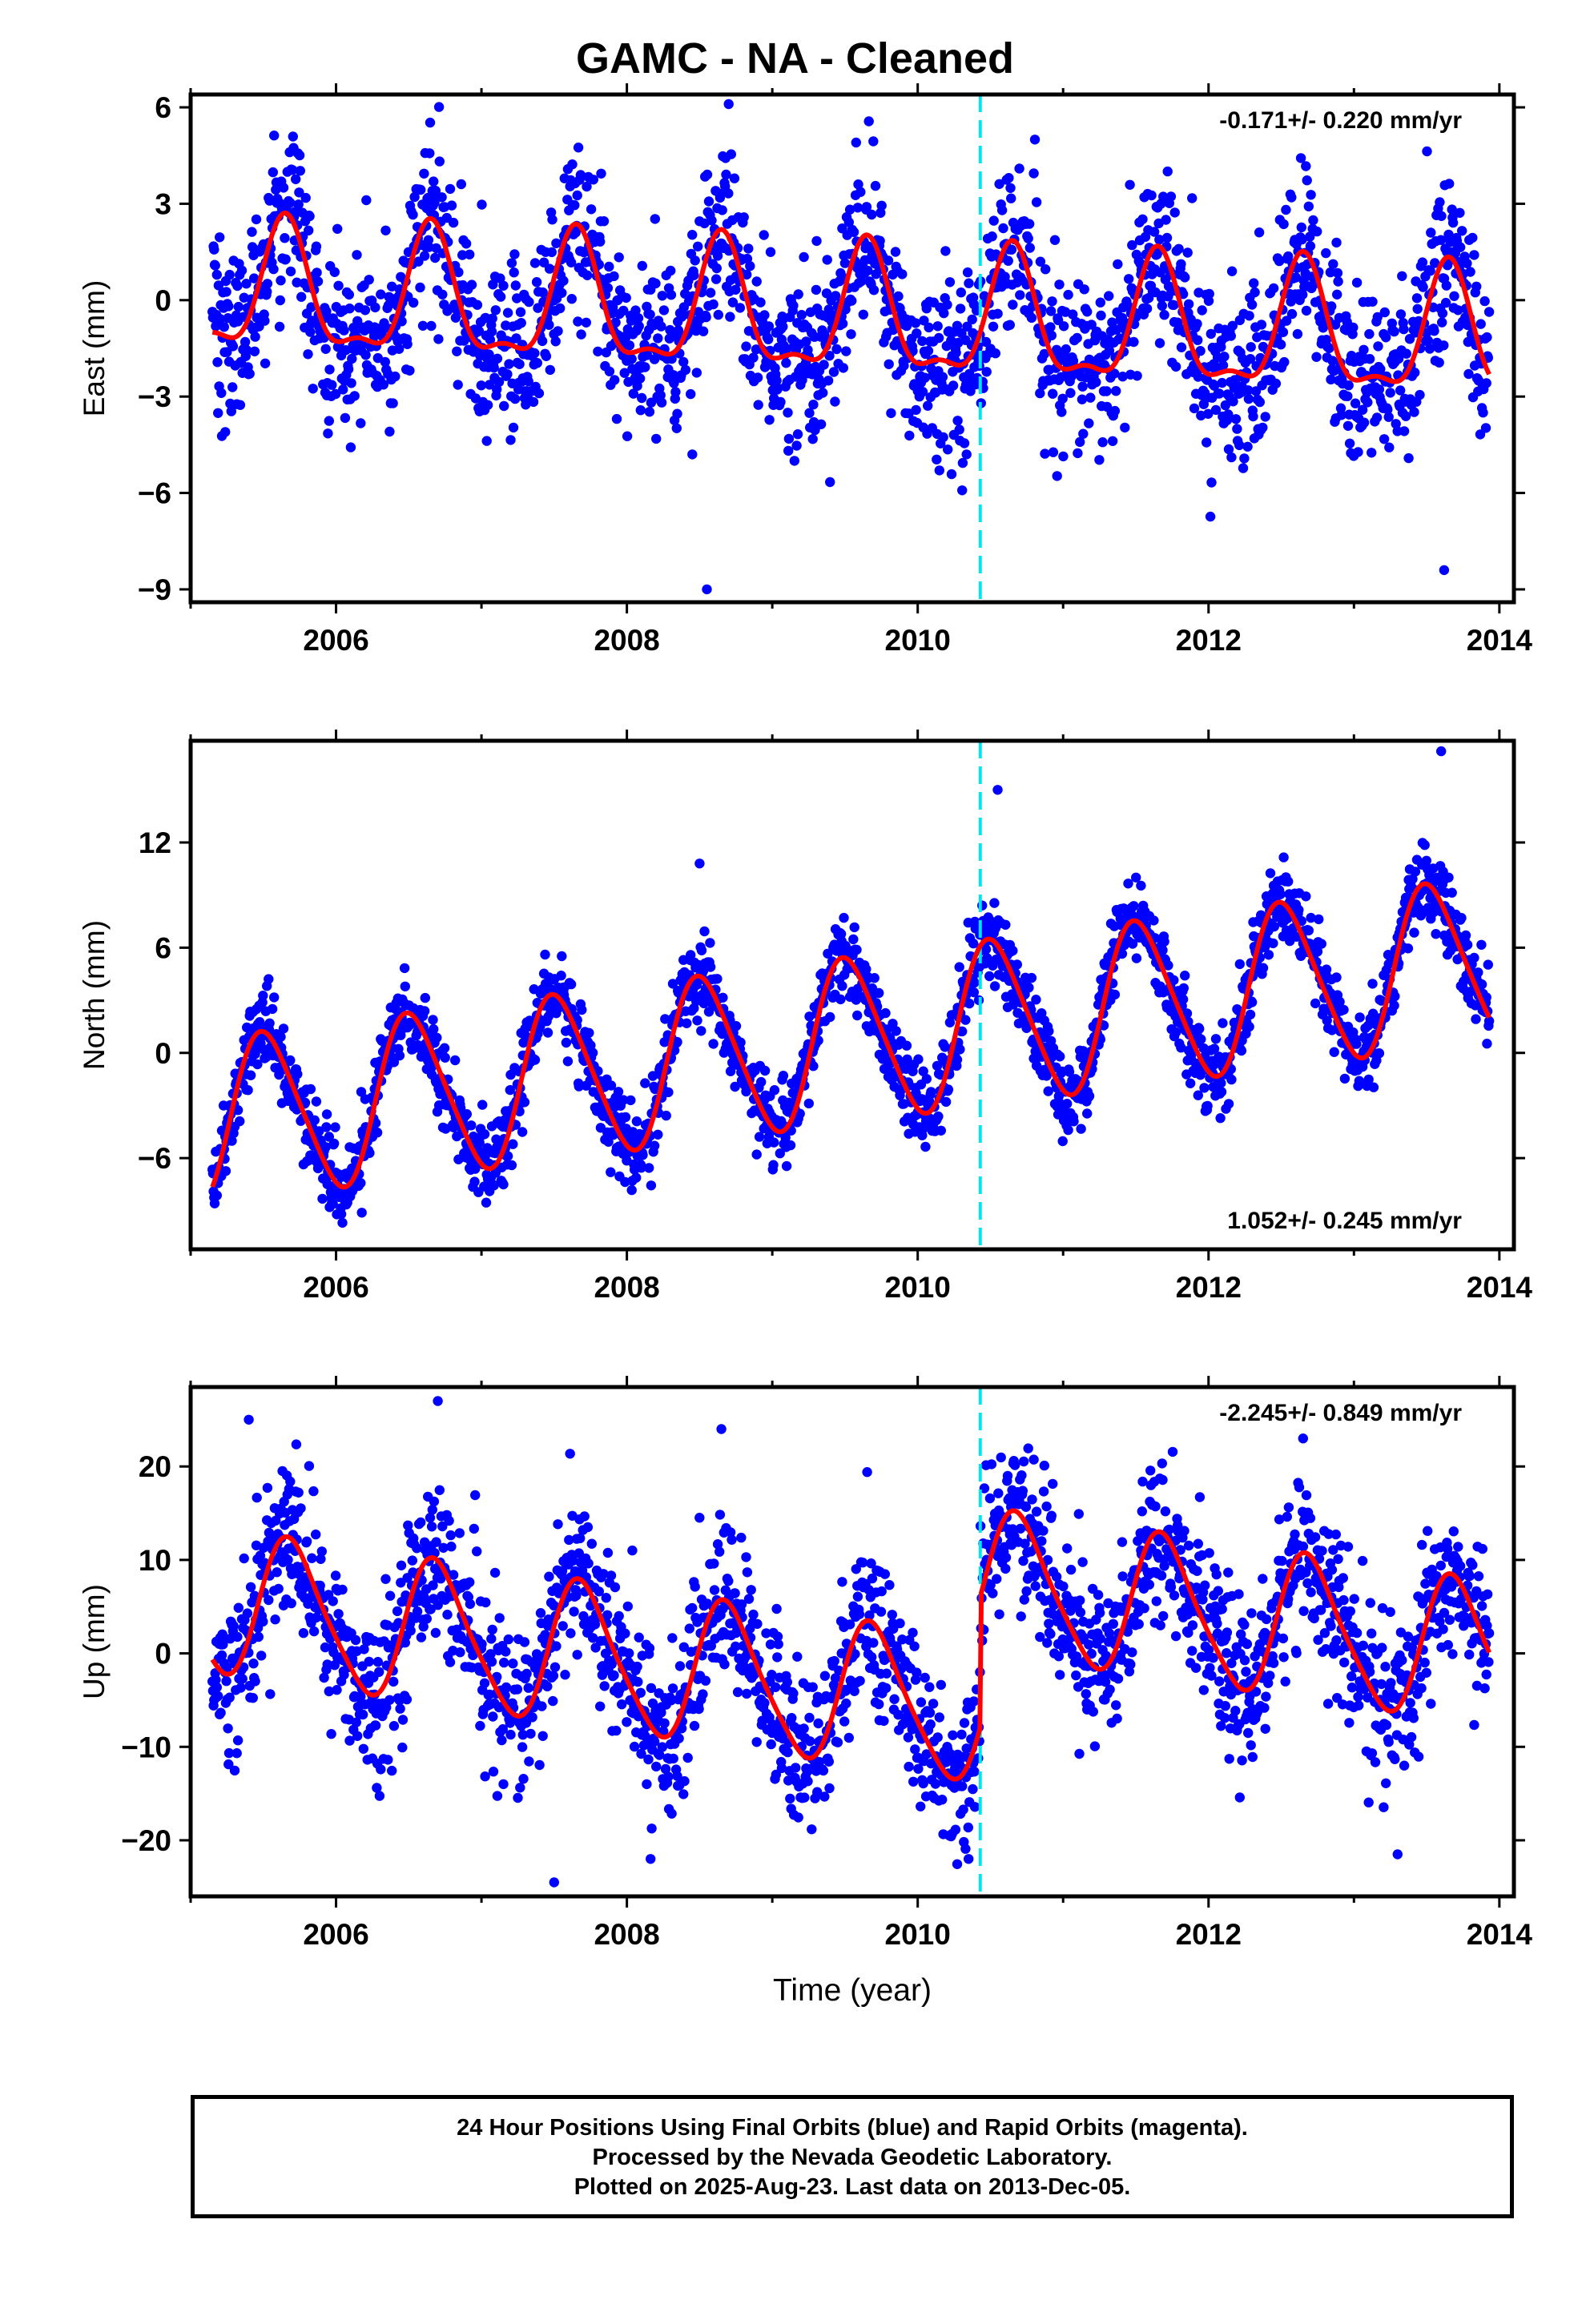 This screenshot has width=1590, height=2324. Describe the element at coordinates (154, 1158) in the screenshot. I see `y-tick-label: −6` at that location.